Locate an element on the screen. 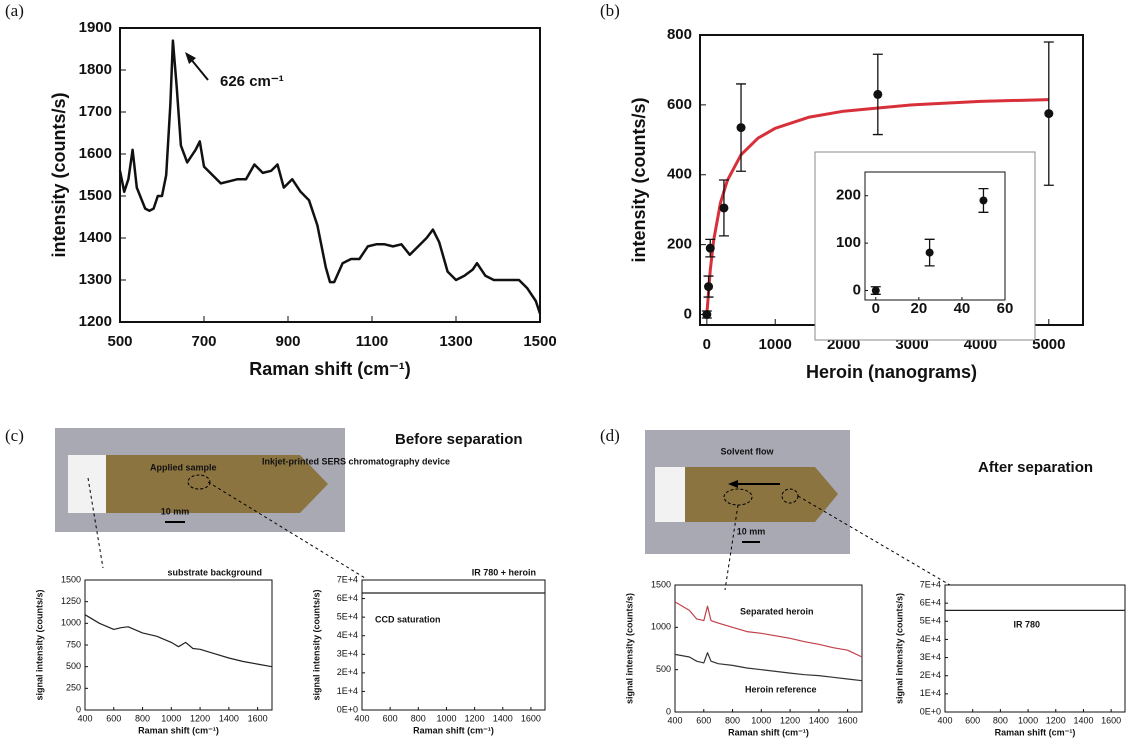 The width and height of the screenshot is (1135, 745). y-axis-label: intensity (counts/s) is located at coordinates (639, 179).